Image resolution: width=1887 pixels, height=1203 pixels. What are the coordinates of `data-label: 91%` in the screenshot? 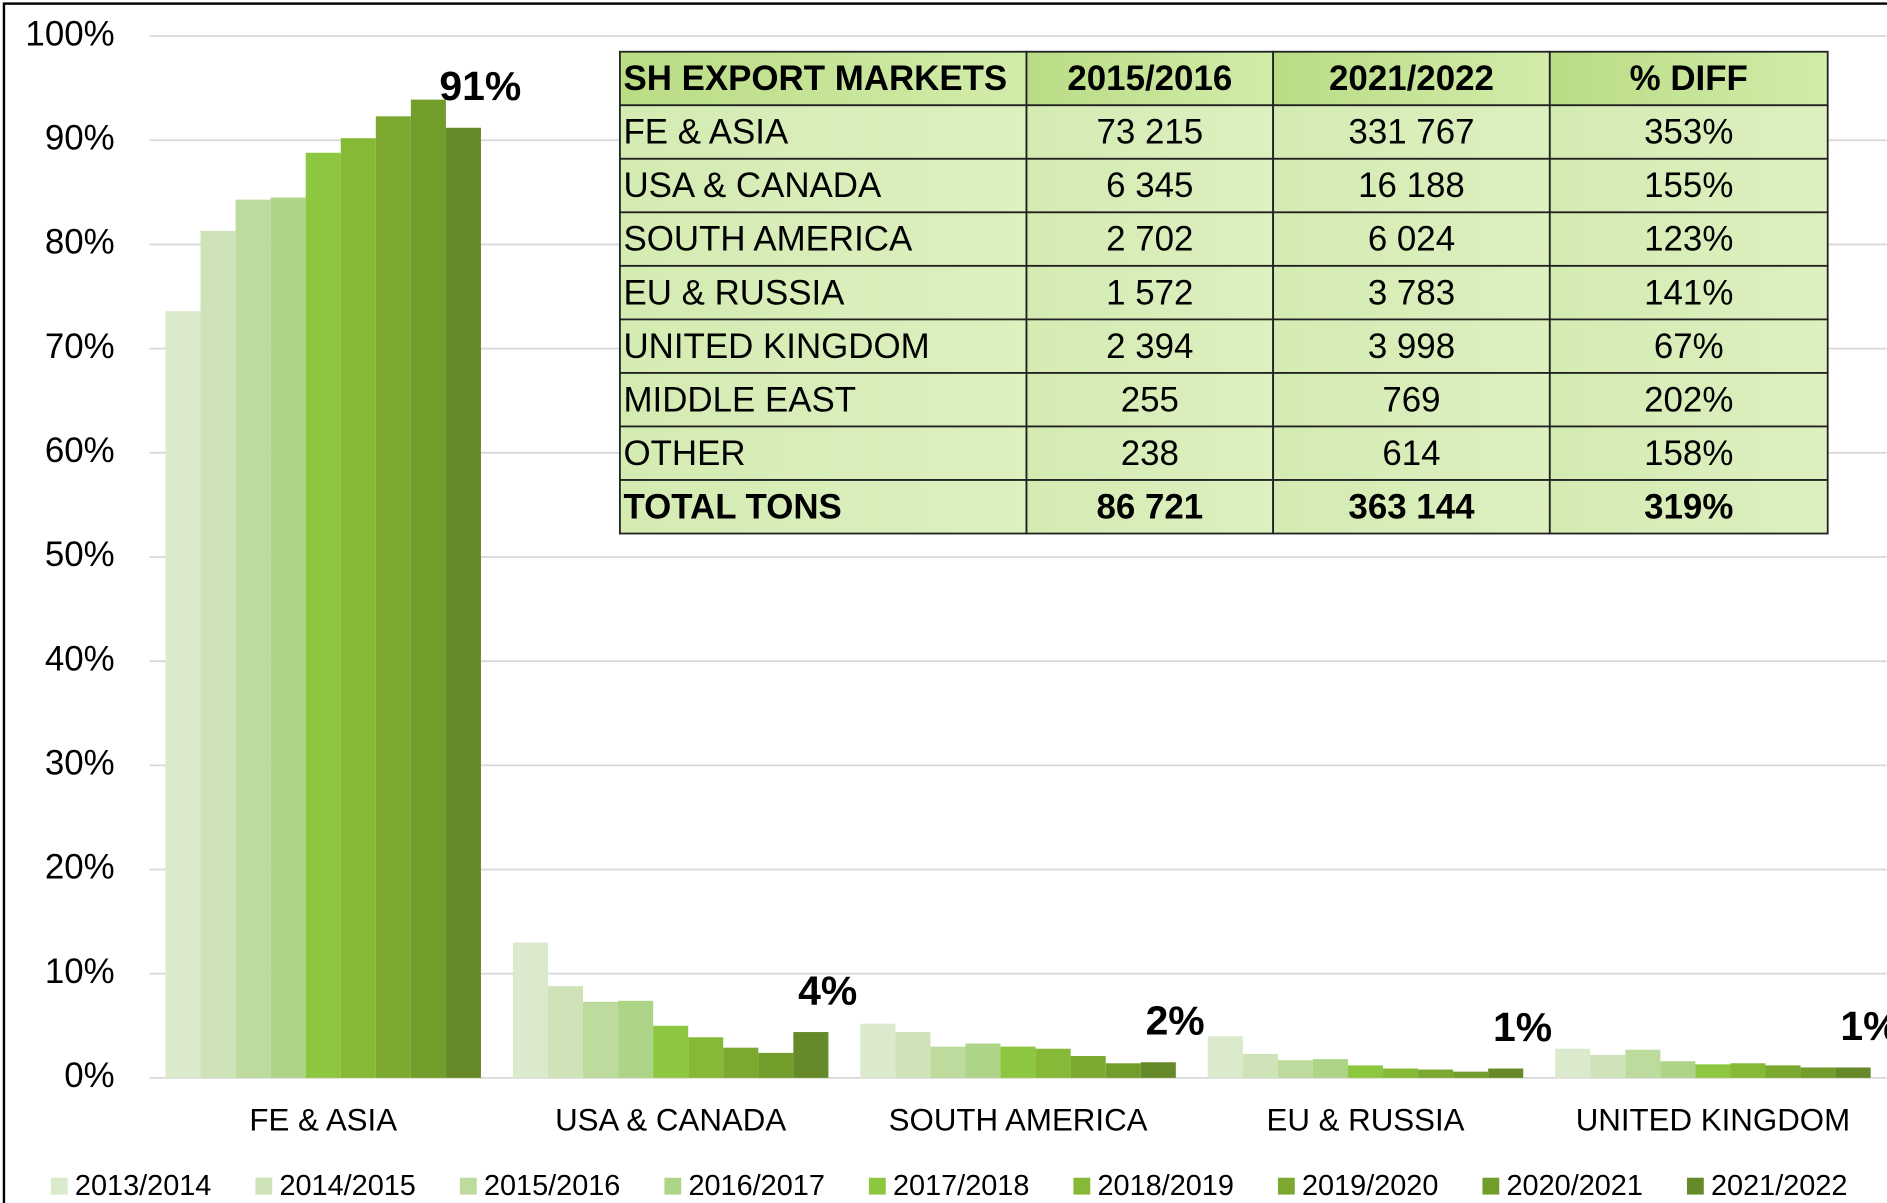 It's located at (480, 86).